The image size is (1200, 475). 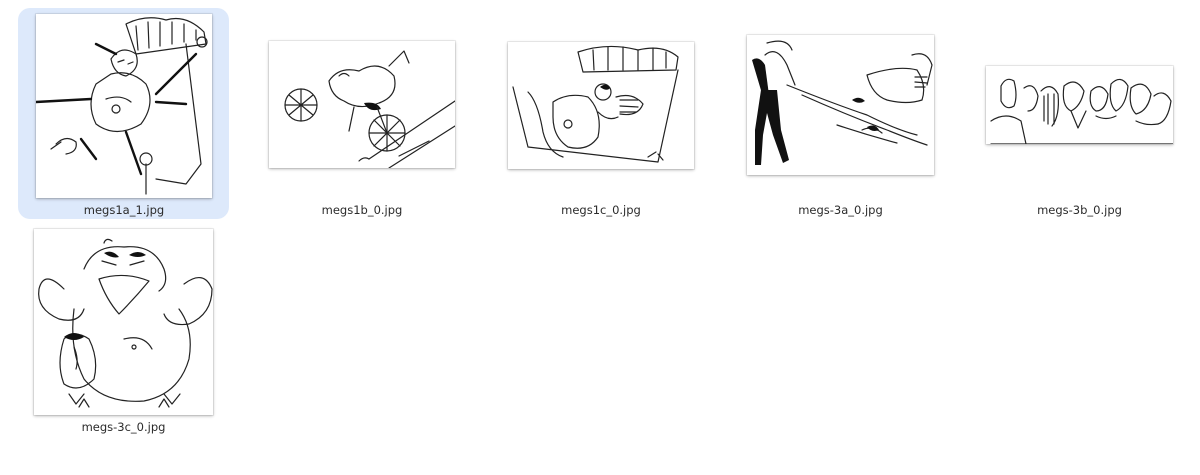 I want to click on file-name-label: megs1c_0.jpg, so click(x=601, y=210).